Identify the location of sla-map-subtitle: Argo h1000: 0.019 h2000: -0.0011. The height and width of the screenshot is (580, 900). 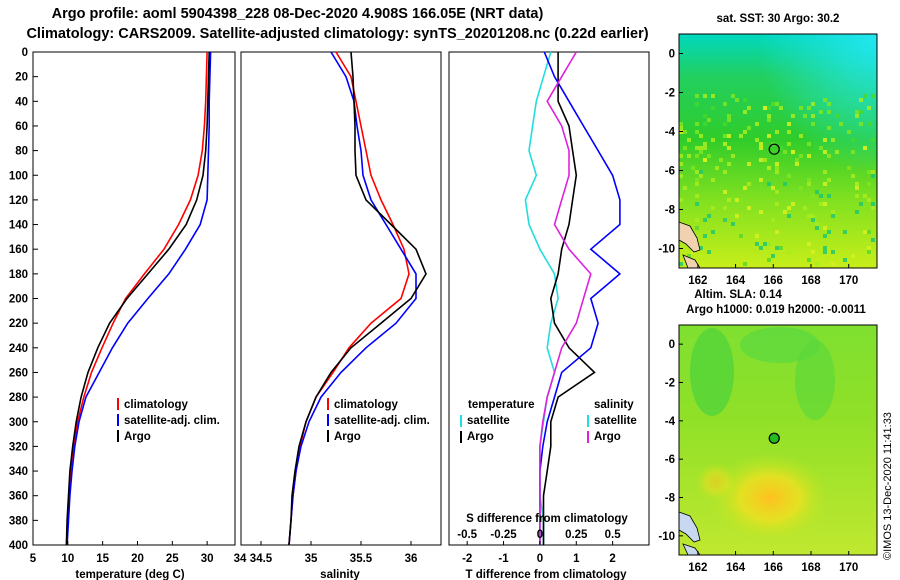
(776, 310).